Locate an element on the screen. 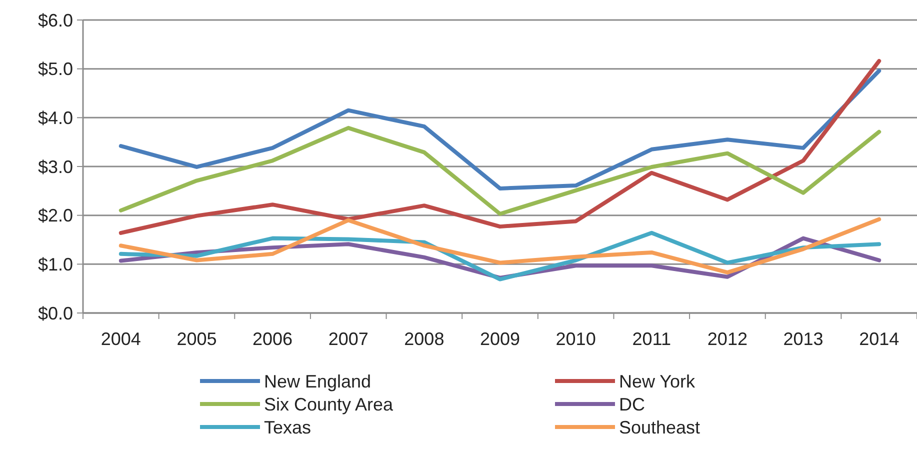  legend-label: Texas is located at coordinates (288, 427).